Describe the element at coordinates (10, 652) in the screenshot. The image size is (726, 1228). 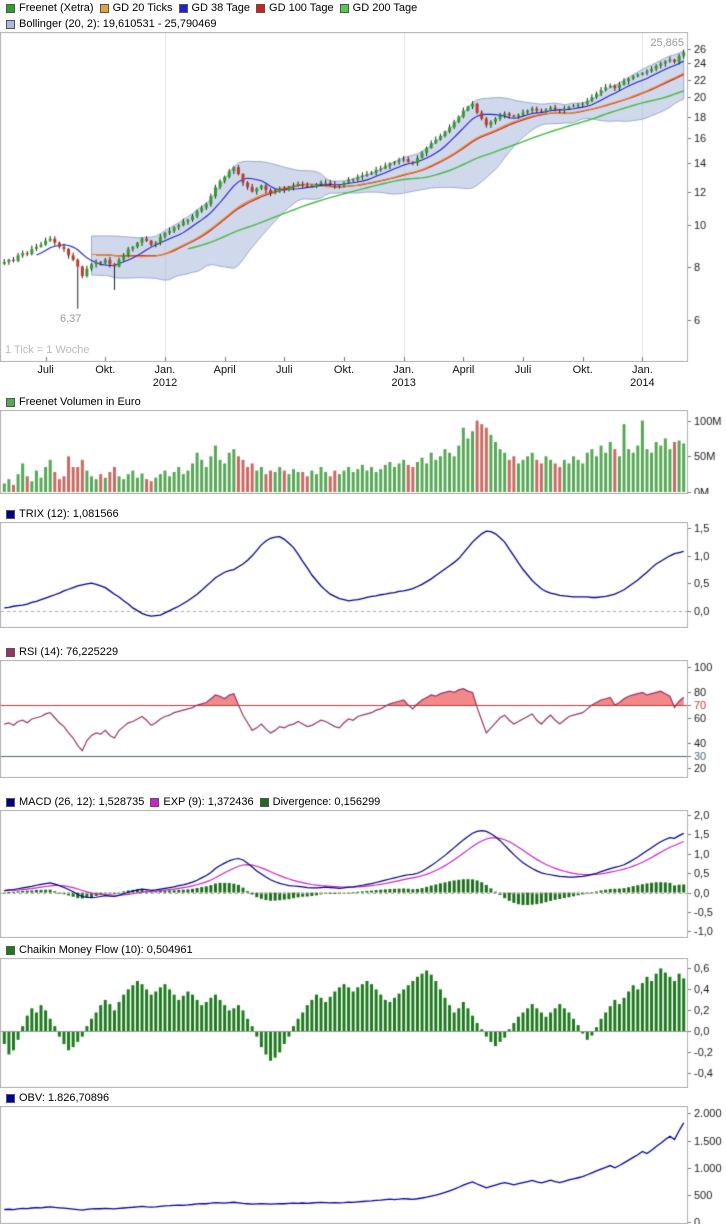
I see `rsi-swatch` at that location.